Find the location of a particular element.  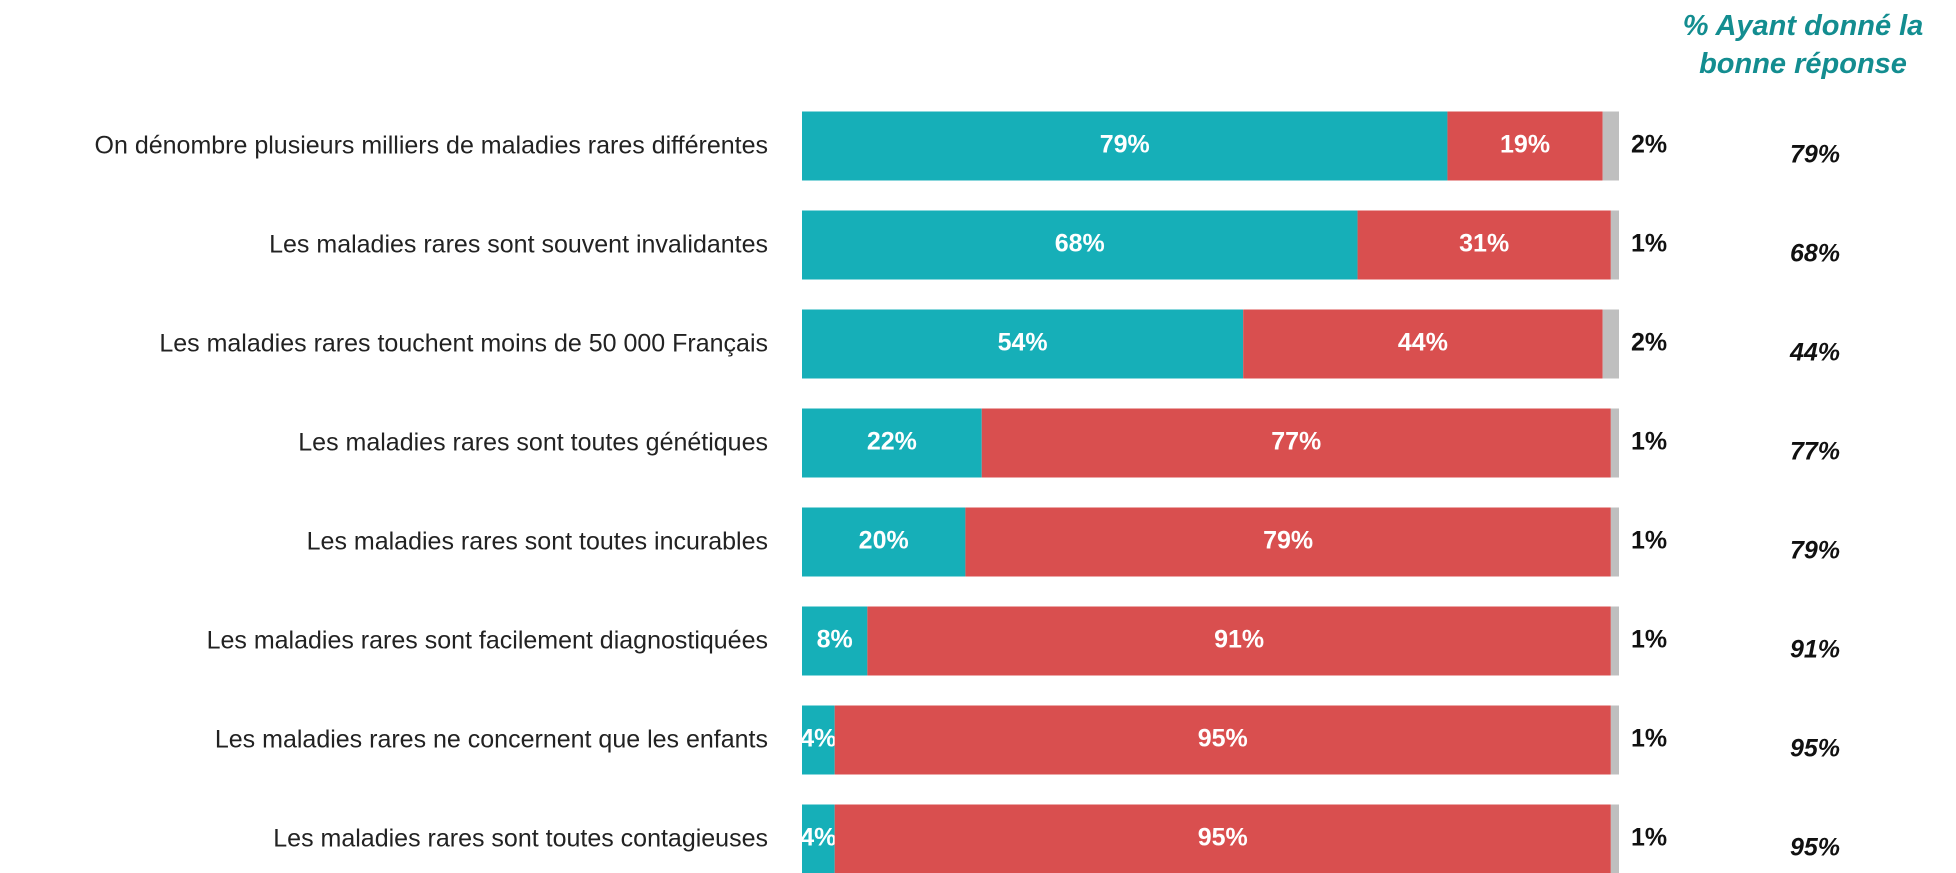

value-label: 91% is located at coordinates (1239, 640).